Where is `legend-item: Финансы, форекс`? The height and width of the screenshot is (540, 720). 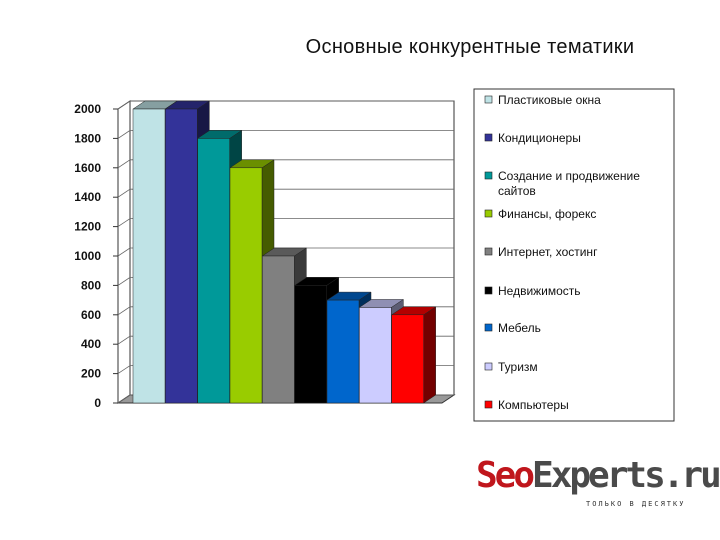 legend-item: Финансы, форекс is located at coordinates (540, 214).